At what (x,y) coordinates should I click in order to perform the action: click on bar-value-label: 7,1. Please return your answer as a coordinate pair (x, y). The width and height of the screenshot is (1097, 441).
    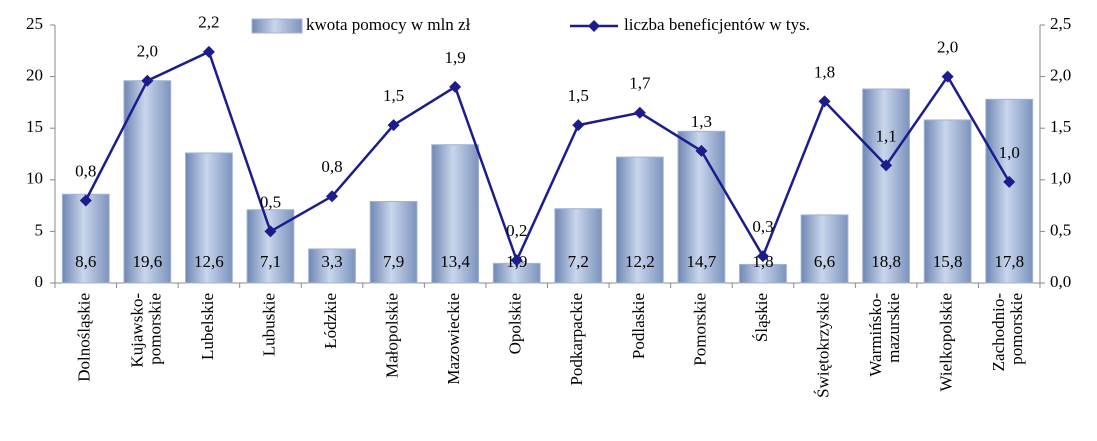
    Looking at the image, I should click on (270, 261).